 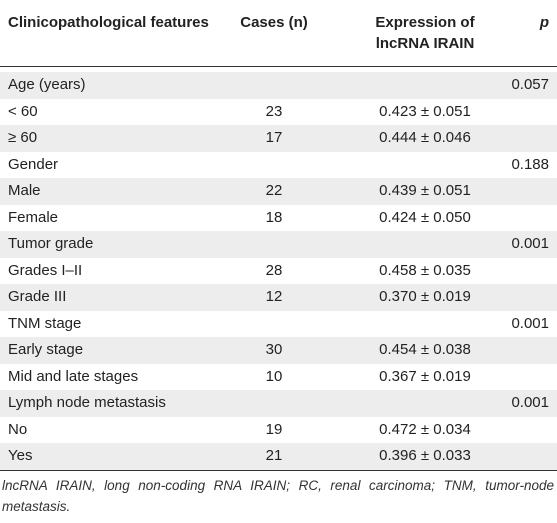 What do you see at coordinates (425, 43) in the screenshot?
I see `header-expression-line2: lncRNA IRAIN` at bounding box center [425, 43].